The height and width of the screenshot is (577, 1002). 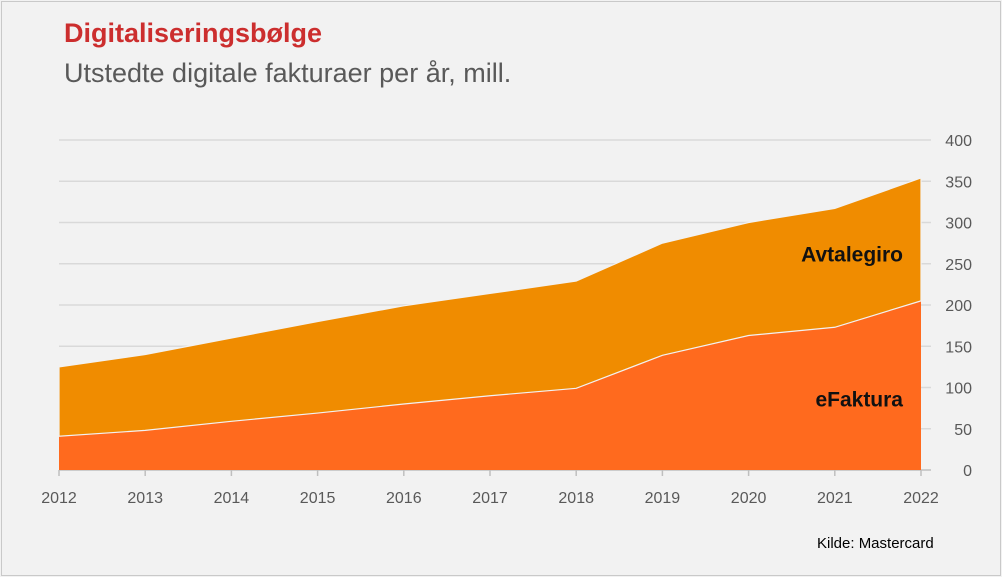 I want to click on series-label-avtalegiro: Avtalegiro, so click(x=852, y=255).